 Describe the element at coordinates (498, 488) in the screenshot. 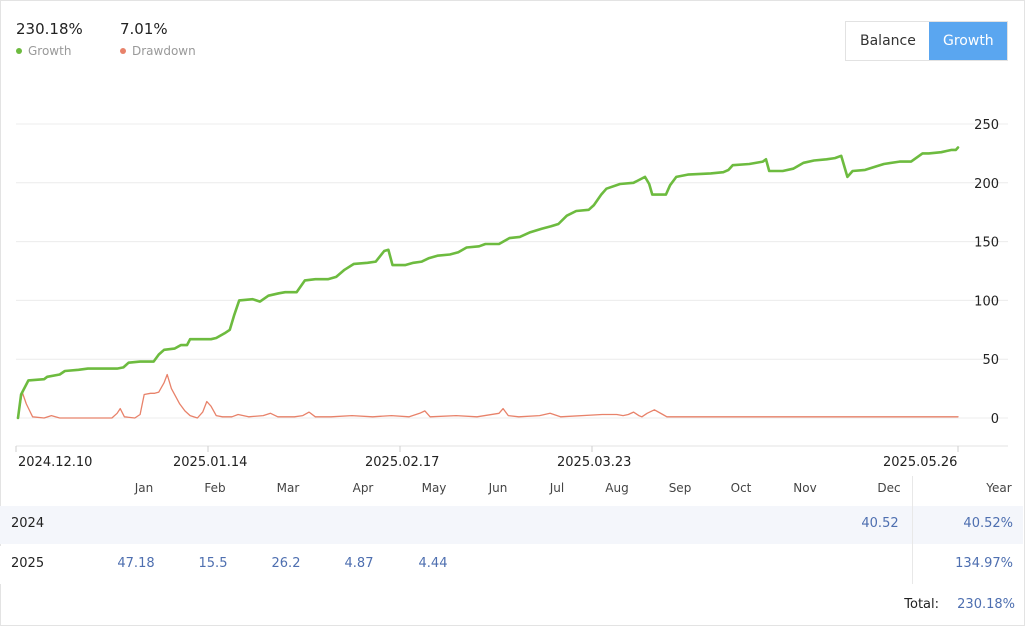

I see `month-column-header: Jun` at that location.